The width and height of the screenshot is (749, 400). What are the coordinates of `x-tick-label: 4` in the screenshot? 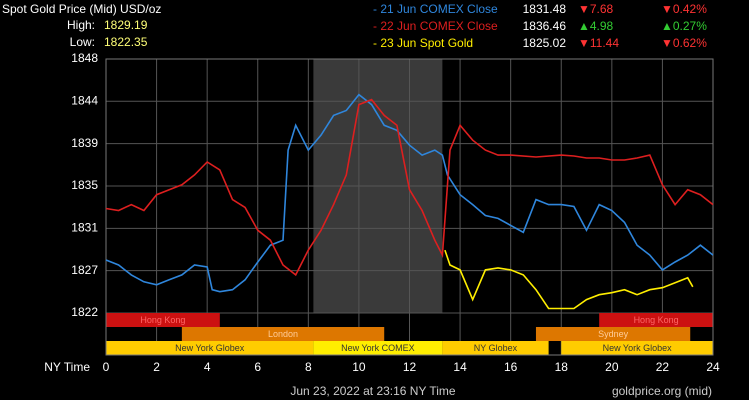 It's located at (207, 367).